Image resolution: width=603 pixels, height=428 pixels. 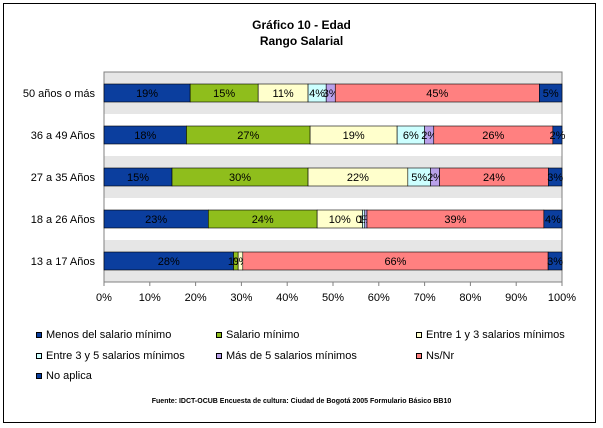 What do you see at coordinates (358, 178) in the screenshot?
I see `data-label: 22%` at bounding box center [358, 178].